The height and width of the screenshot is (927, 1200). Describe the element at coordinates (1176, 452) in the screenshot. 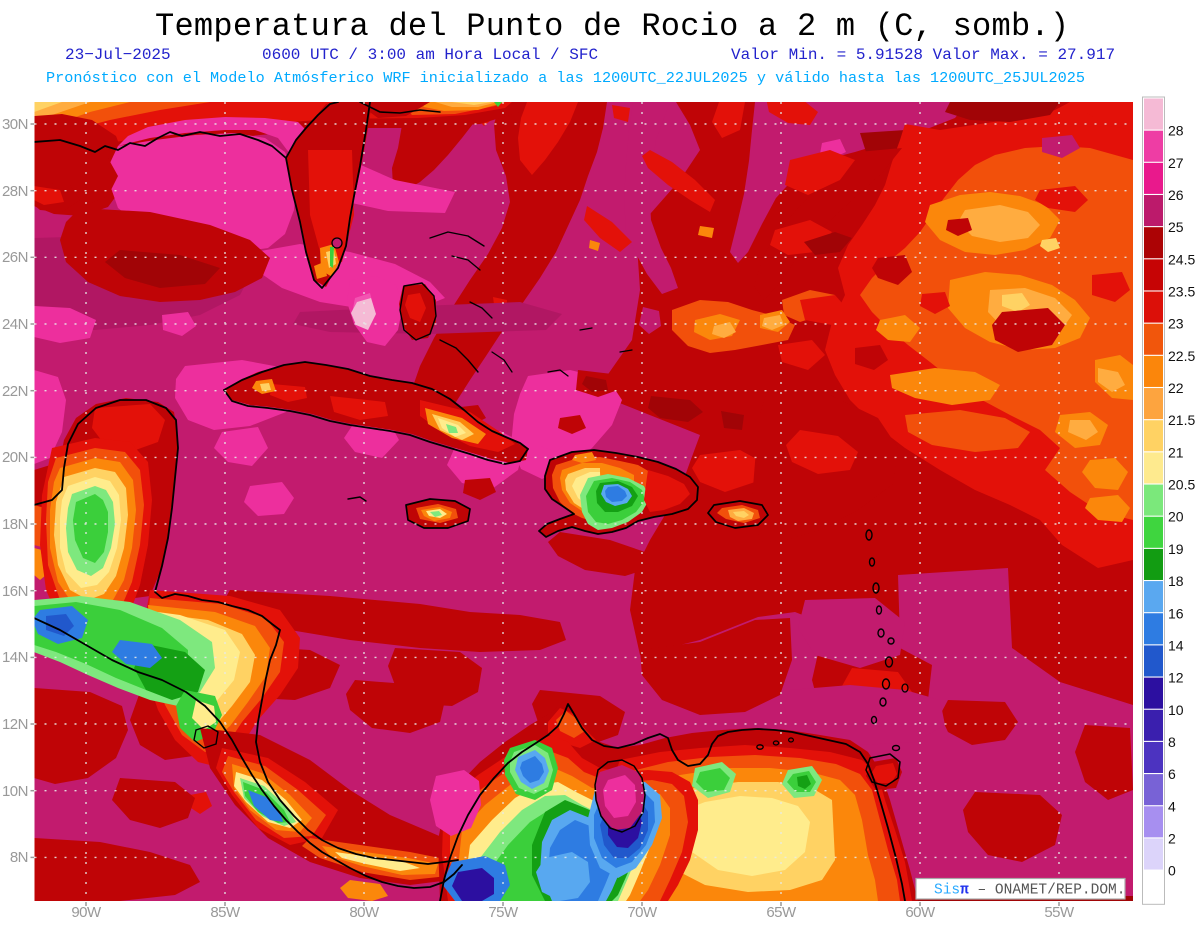

I see `svg-text: 21` at that location.